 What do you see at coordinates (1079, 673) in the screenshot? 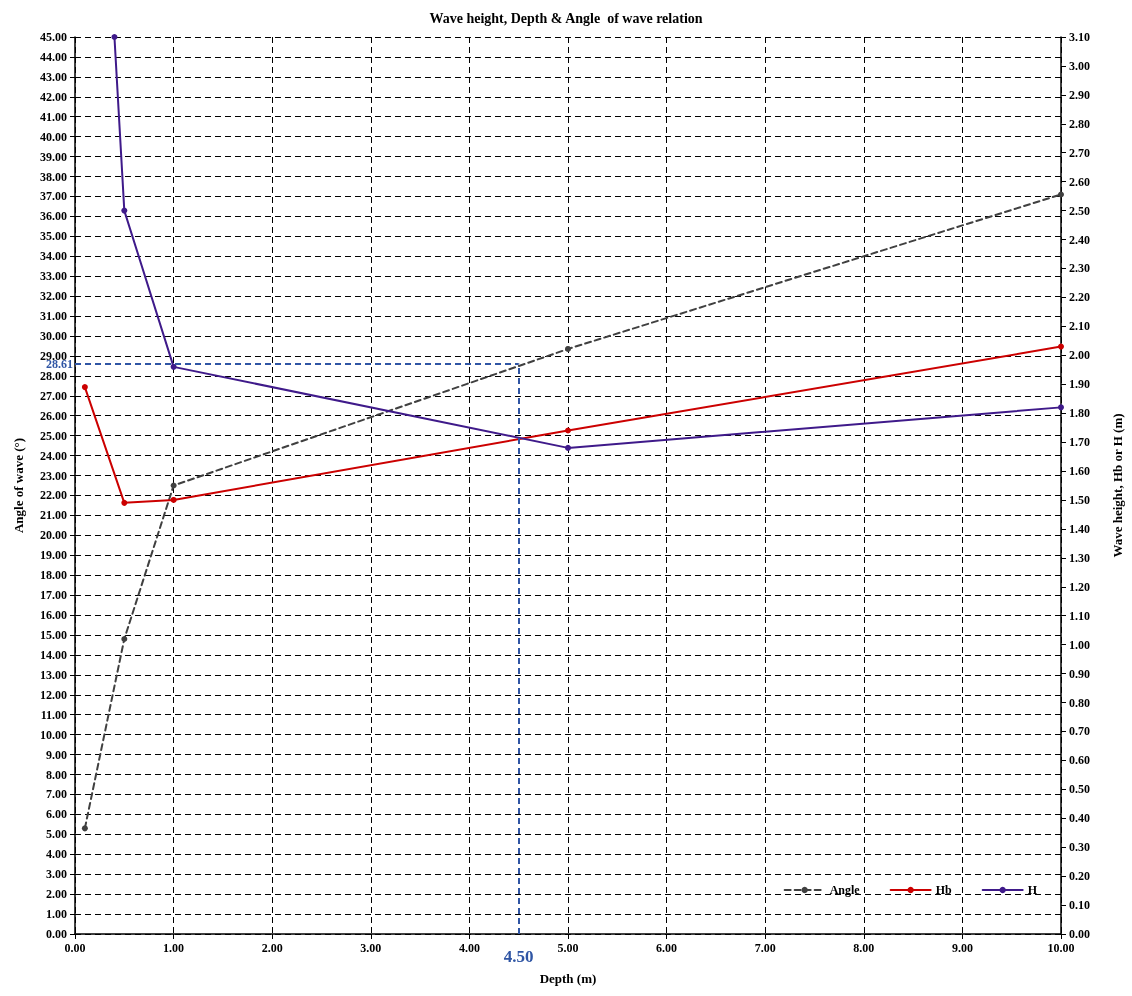
I see `y2-tick-label: 0.90` at bounding box center [1079, 673].